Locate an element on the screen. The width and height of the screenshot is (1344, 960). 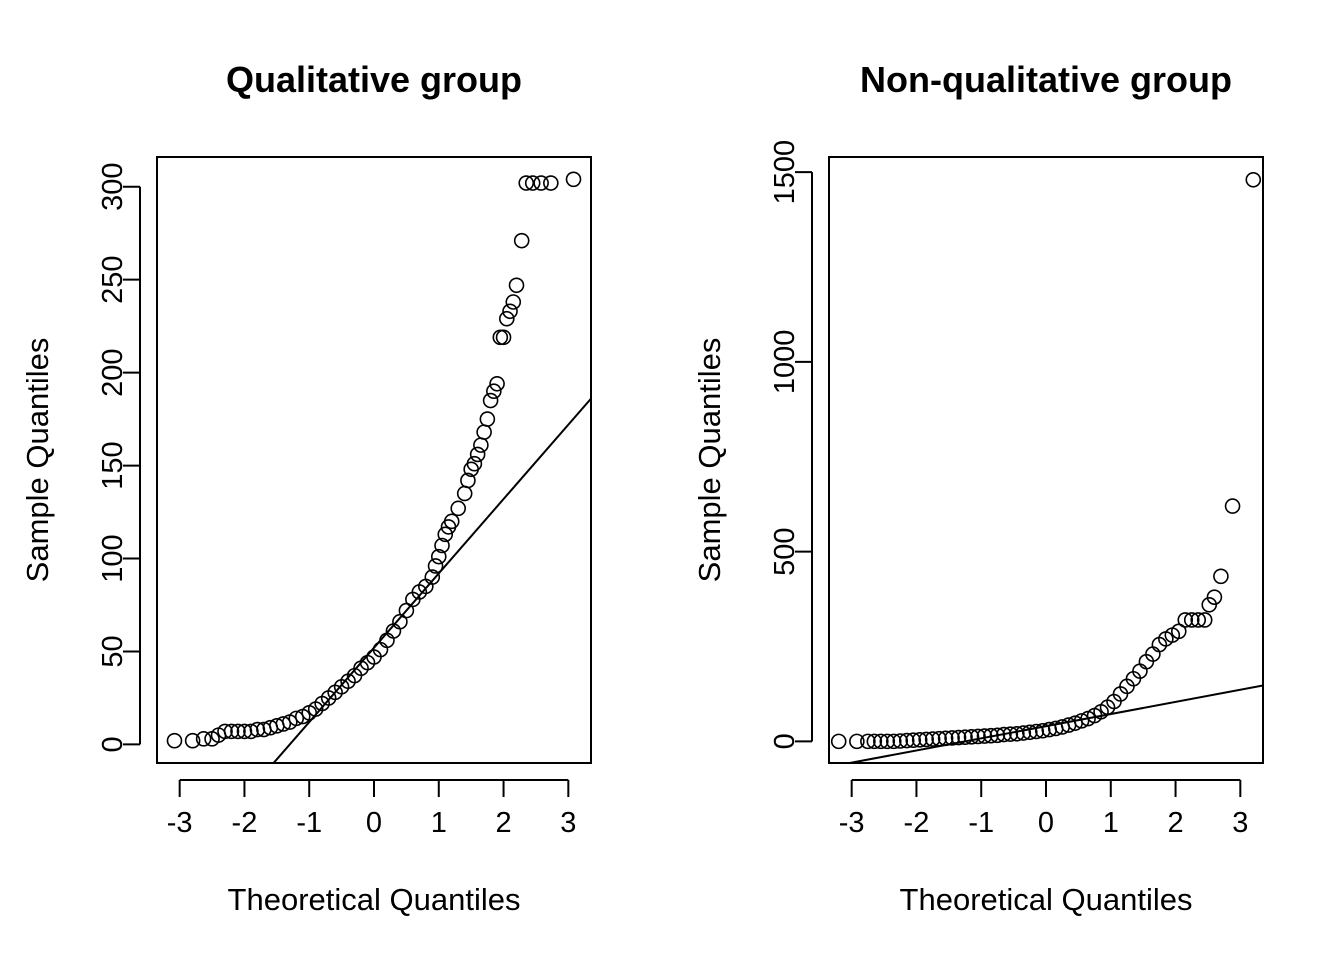
y-tick-label: 100 is located at coordinates (113, 558).